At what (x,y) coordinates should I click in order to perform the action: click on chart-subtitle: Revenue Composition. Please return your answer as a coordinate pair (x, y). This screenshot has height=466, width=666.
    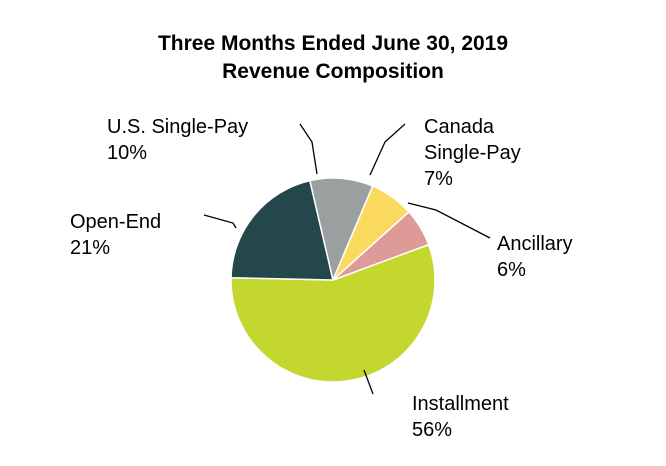
    Looking at the image, I should click on (333, 71).